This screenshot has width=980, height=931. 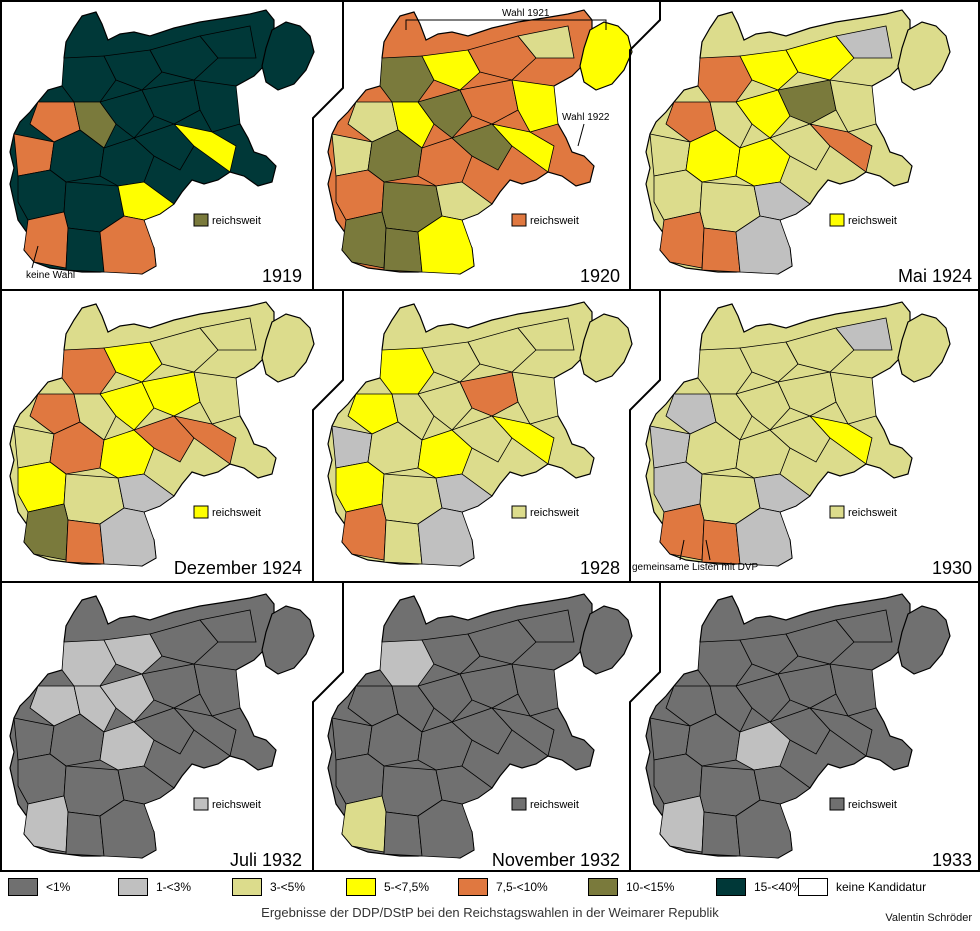 I want to click on panel-year-label: 1919, so click(x=282, y=276).